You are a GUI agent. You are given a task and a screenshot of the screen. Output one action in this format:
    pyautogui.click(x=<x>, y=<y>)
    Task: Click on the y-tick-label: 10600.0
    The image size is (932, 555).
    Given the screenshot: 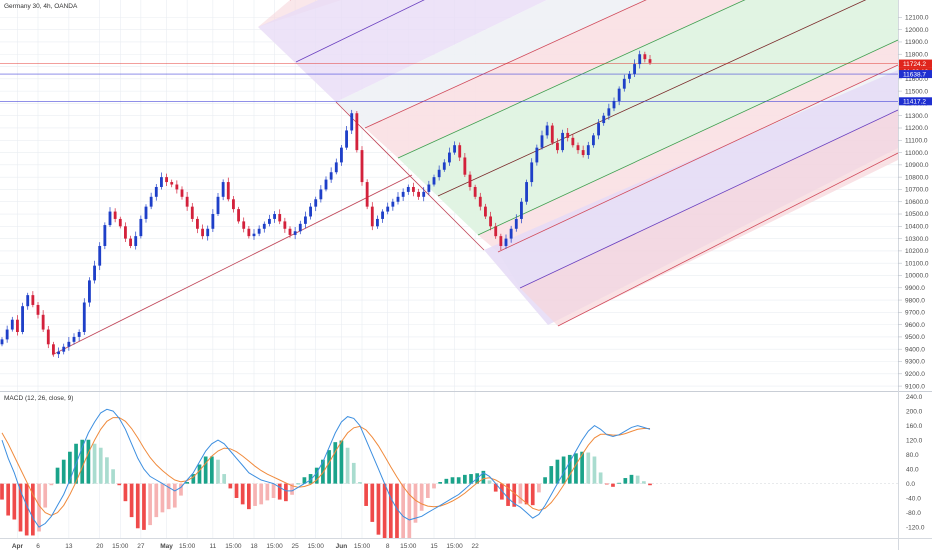 What is the action you would take?
    pyautogui.click(x=917, y=202)
    